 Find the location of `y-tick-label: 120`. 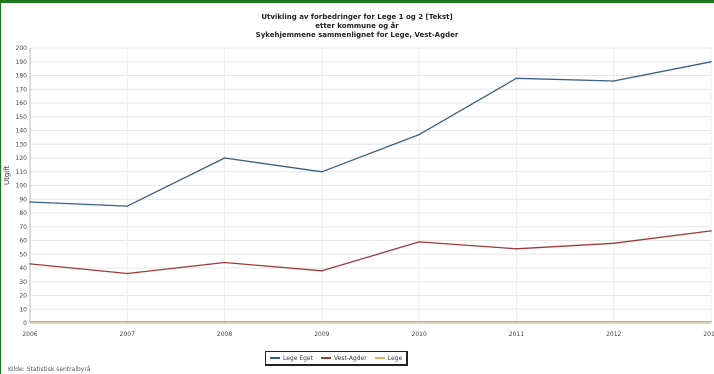

y-tick-label: 120 is located at coordinates (22, 158).